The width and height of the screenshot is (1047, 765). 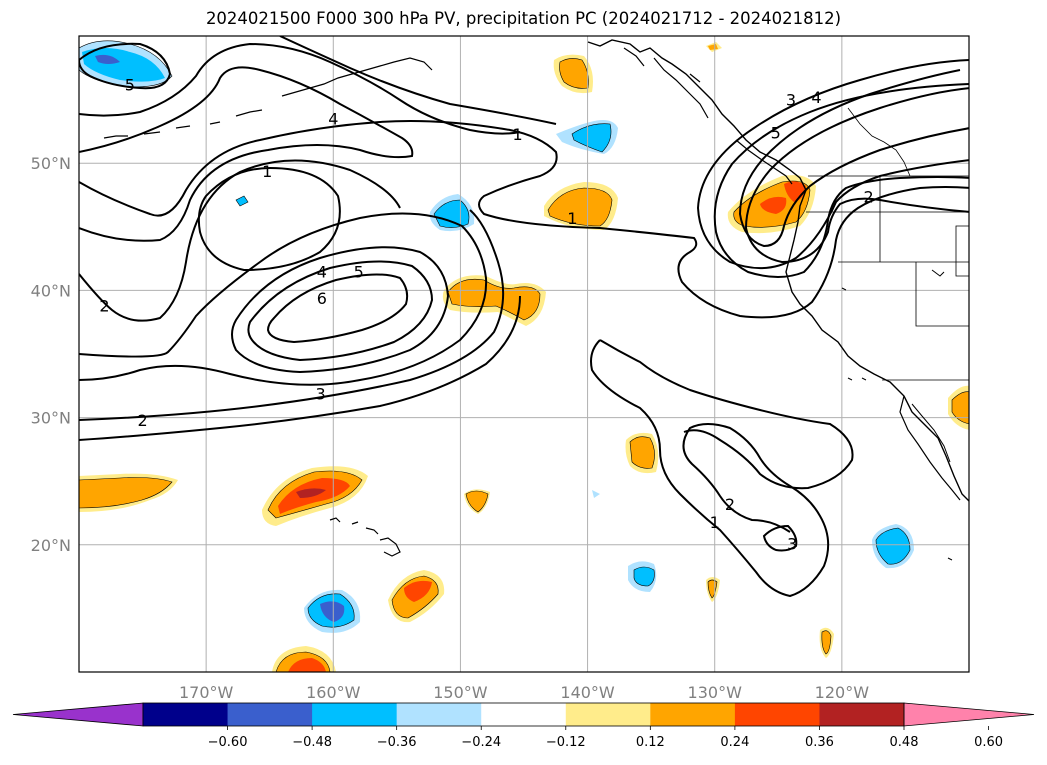 I want to click on colorbar-tick-label: −0.60, so click(x=228, y=742).